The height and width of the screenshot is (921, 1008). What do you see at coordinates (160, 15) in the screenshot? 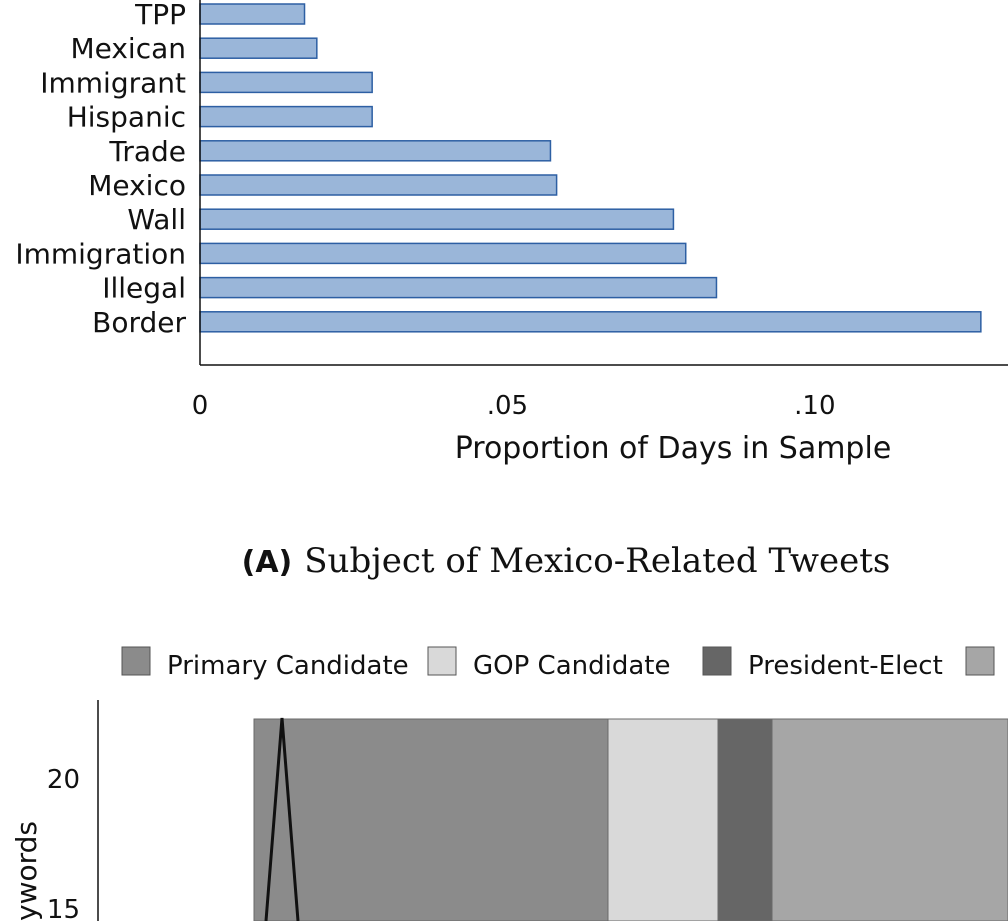
I see `category-label: TPP` at bounding box center [160, 15].